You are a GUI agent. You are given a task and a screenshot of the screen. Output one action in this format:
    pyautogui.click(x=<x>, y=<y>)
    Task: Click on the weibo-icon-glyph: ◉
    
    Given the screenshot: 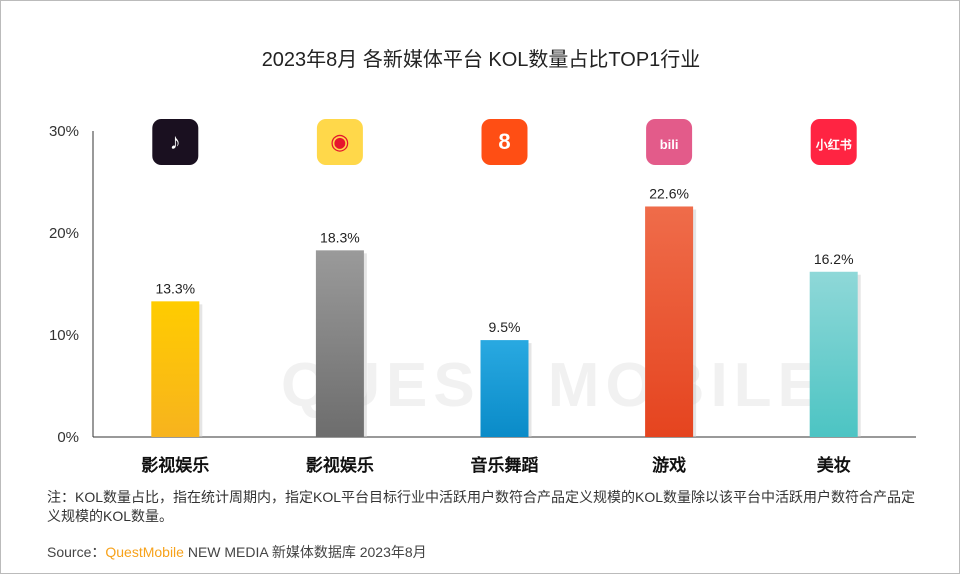 What is the action you would take?
    pyautogui.click(x=339, y=141)
    